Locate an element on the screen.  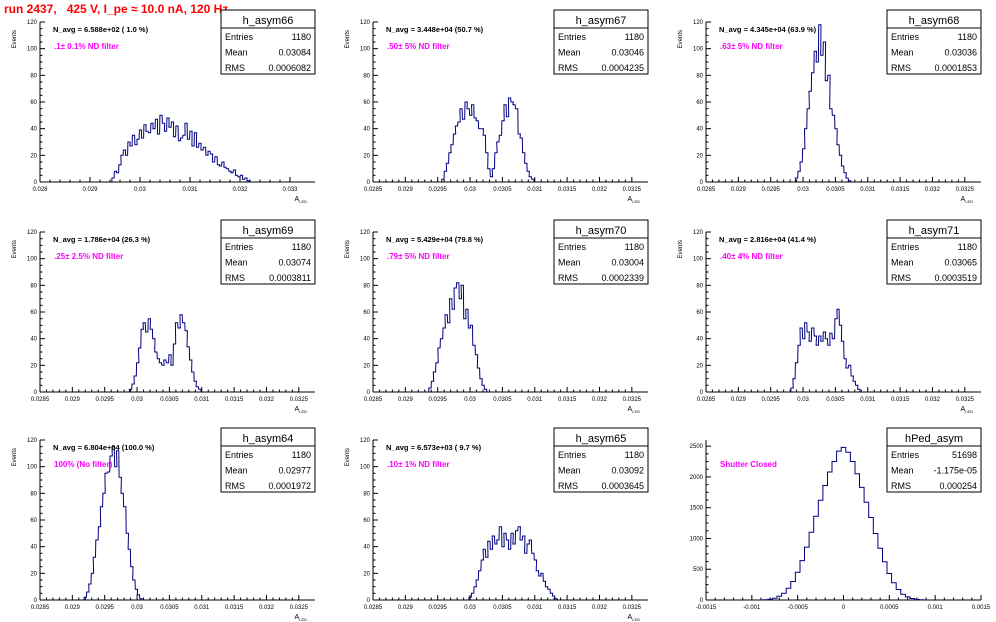
stats-value: 0.000254 is located at coordinates (958, 486).